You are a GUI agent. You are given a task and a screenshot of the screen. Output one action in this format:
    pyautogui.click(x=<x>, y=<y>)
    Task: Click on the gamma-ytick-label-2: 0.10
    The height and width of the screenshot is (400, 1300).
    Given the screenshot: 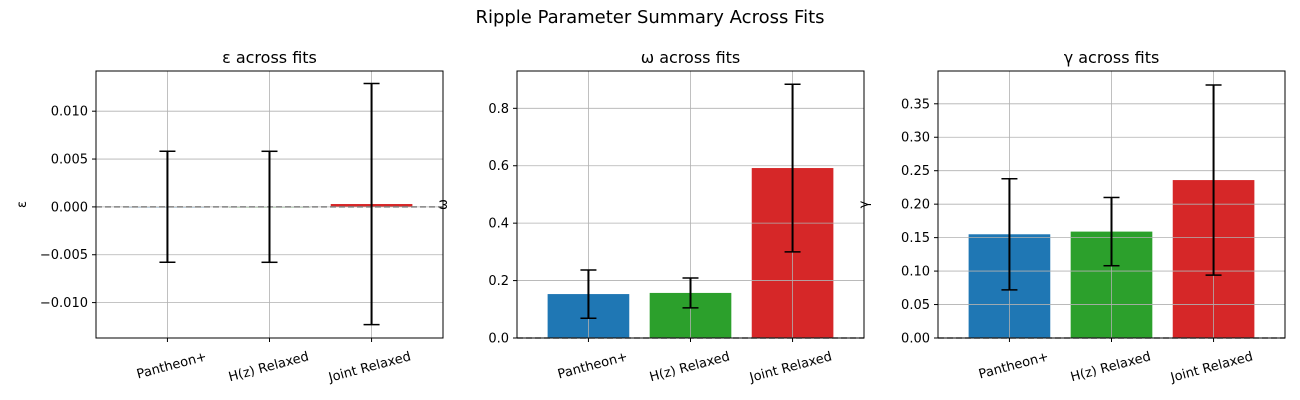 What is the action you would take?
    pyautogui.click(x=915, y=272)
    